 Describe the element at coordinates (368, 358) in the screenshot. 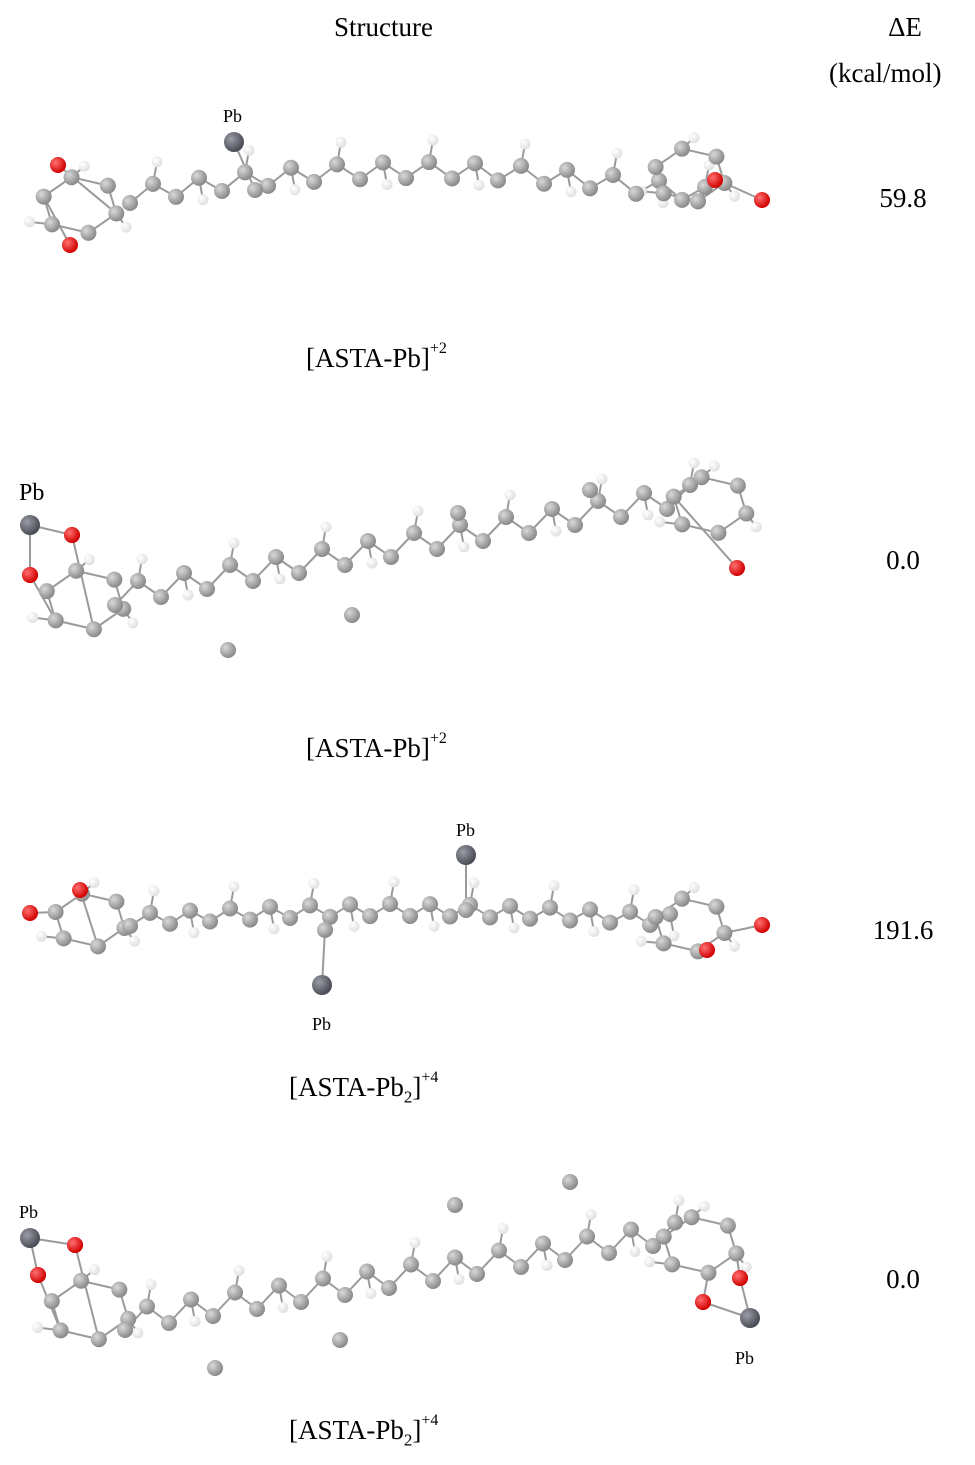

I see `label-main-1: [ASTA-Pb]` at that location.